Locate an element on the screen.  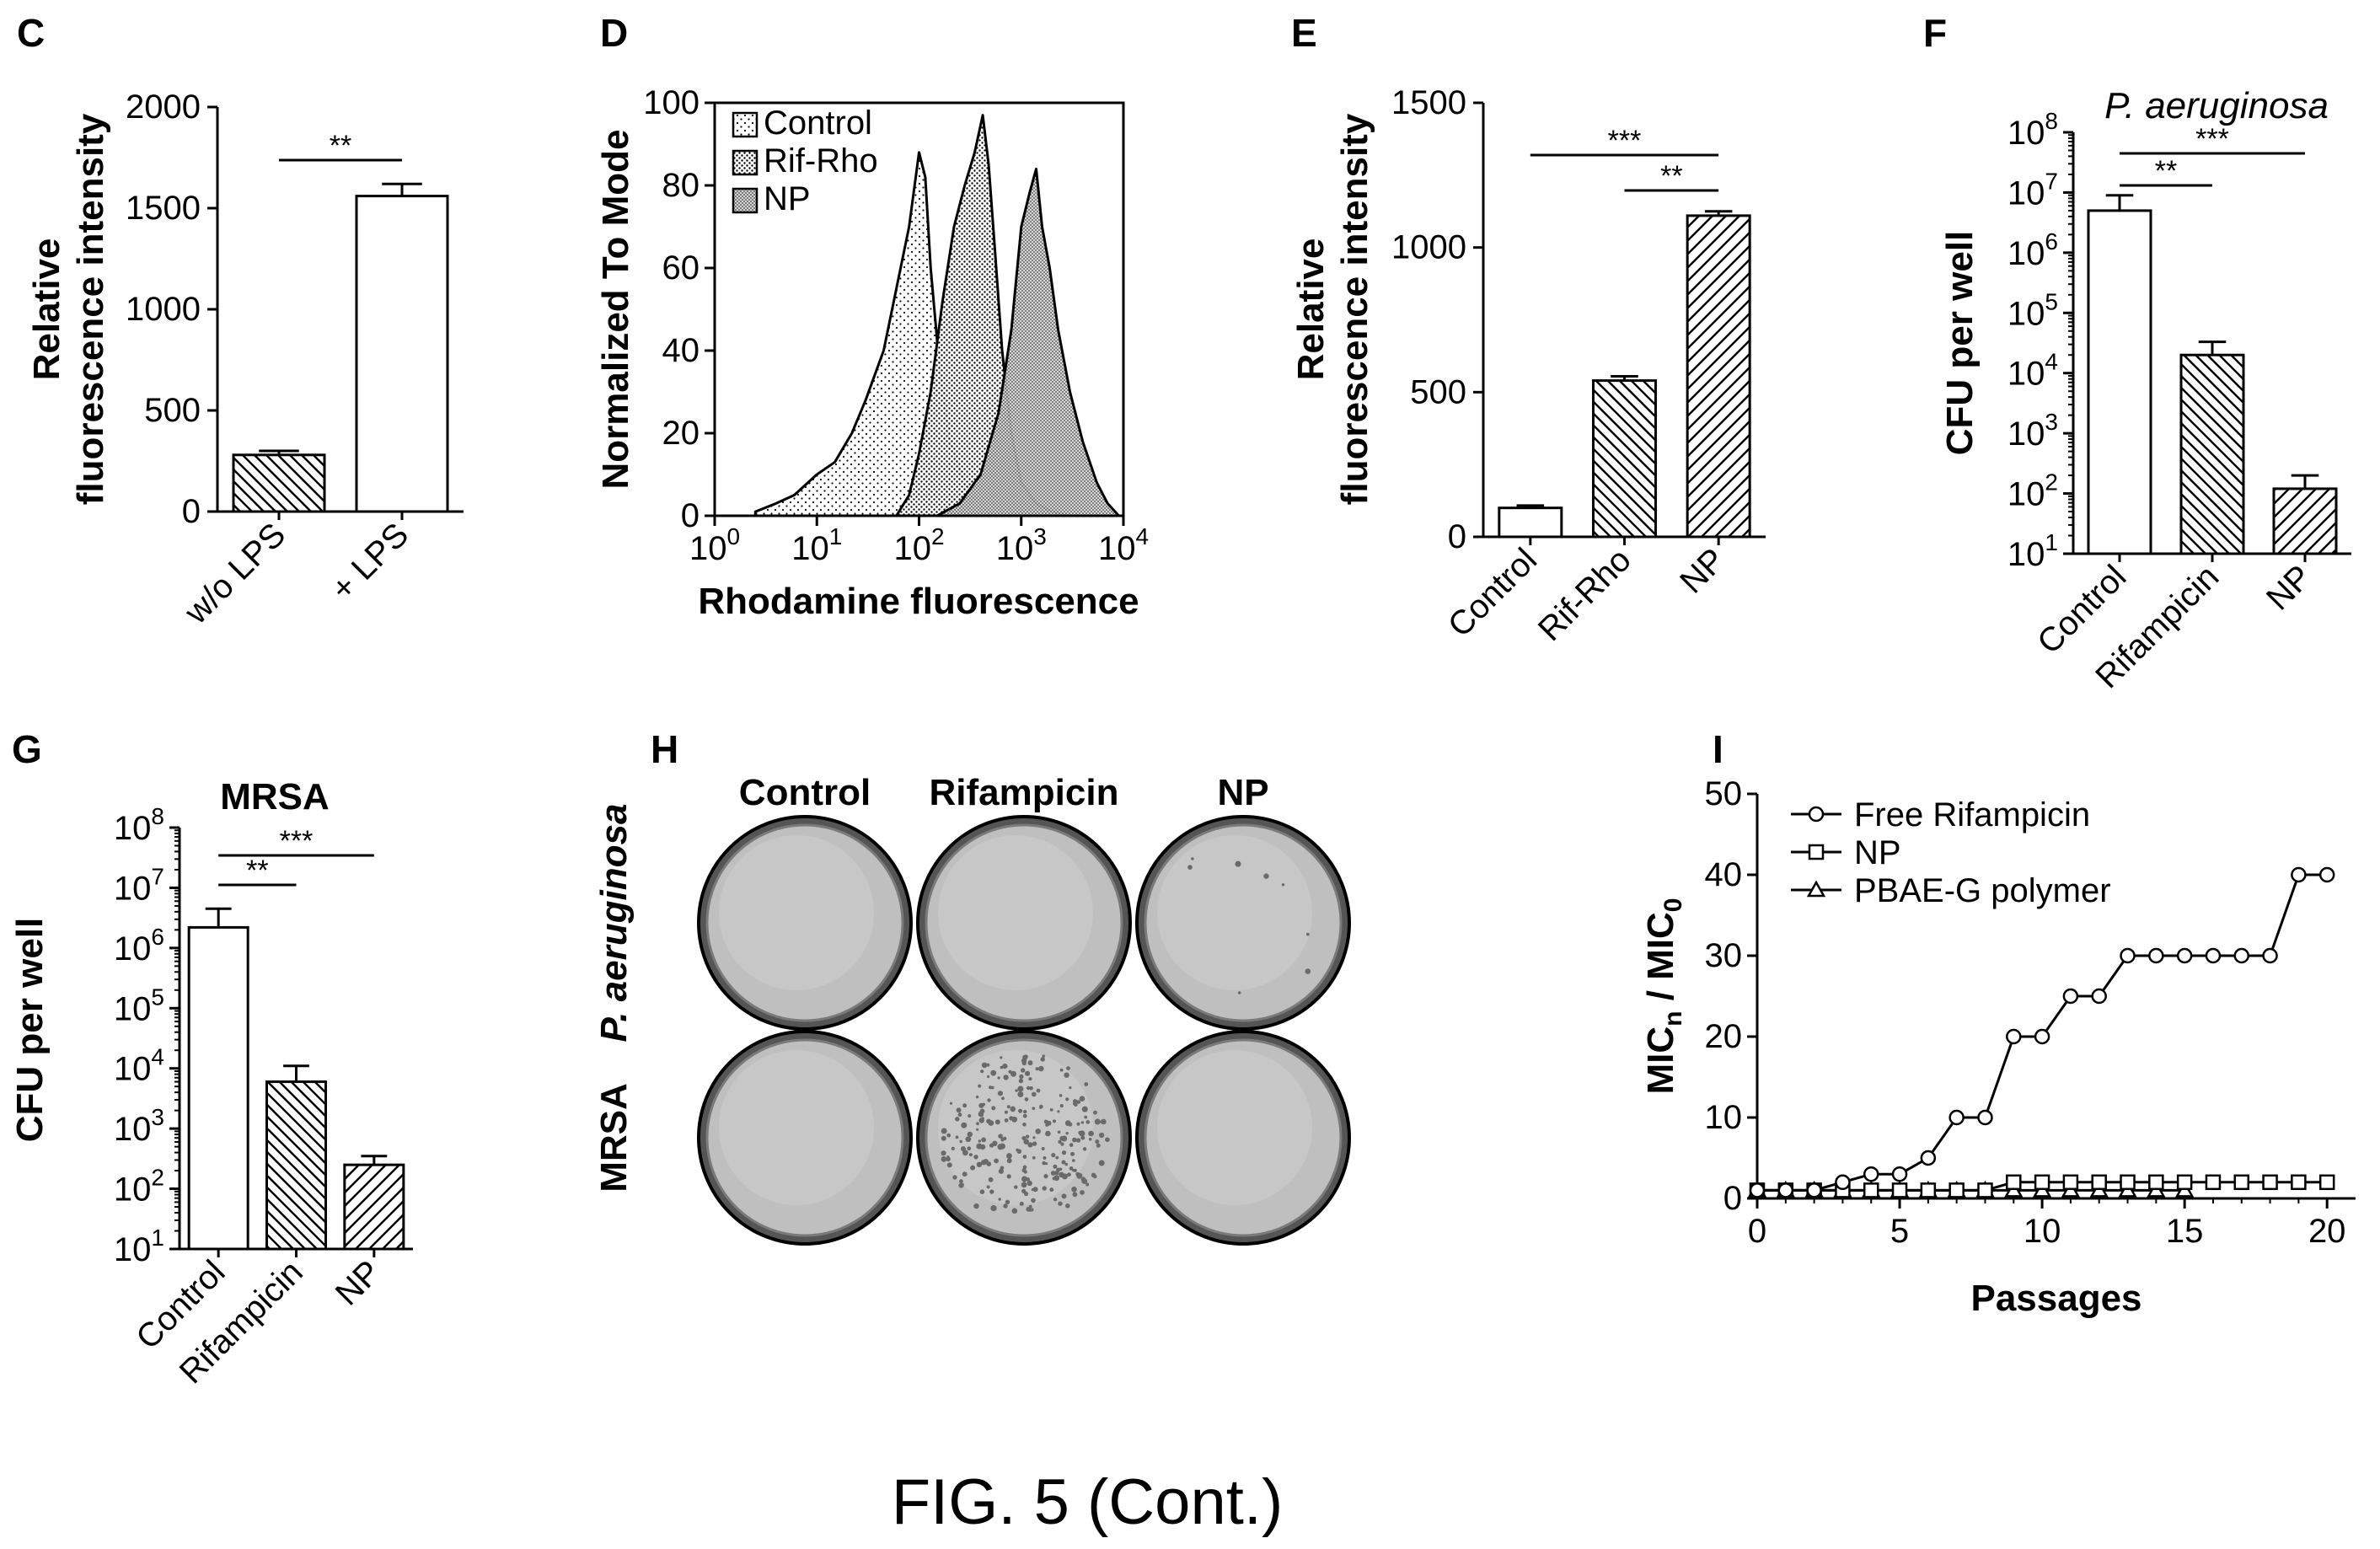
y-tick-label: 10⁶ is located at coordinates (139, 945).